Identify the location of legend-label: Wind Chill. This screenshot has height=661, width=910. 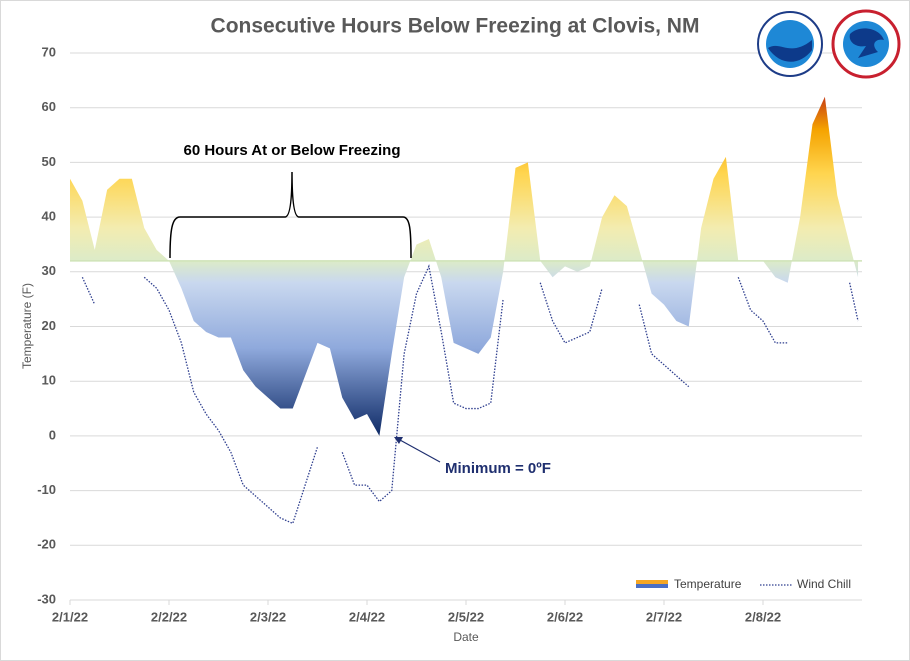
(824, 584).